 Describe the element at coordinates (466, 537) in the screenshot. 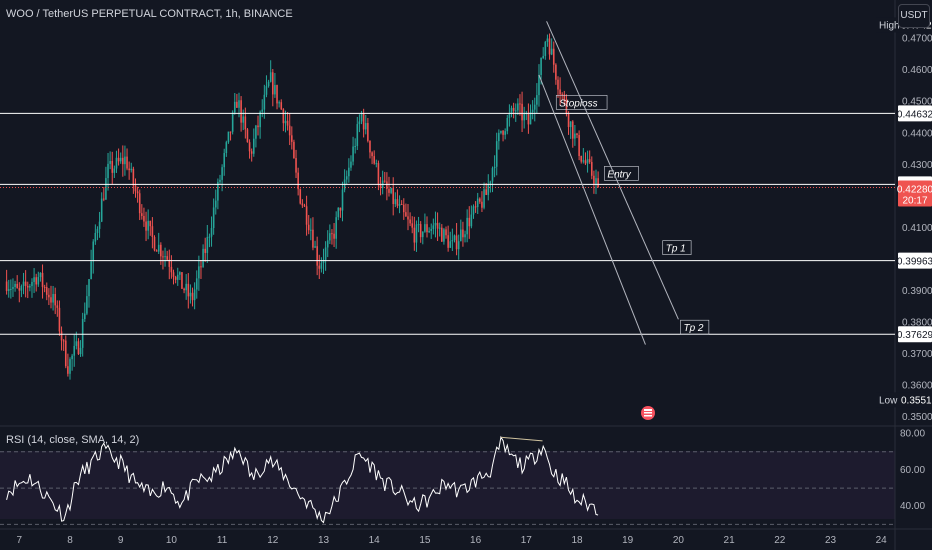

I see `time-axis: 7 8 9 10 11 12 13 14 15 16 17 18 19 20 21 22 23 24` at that location.